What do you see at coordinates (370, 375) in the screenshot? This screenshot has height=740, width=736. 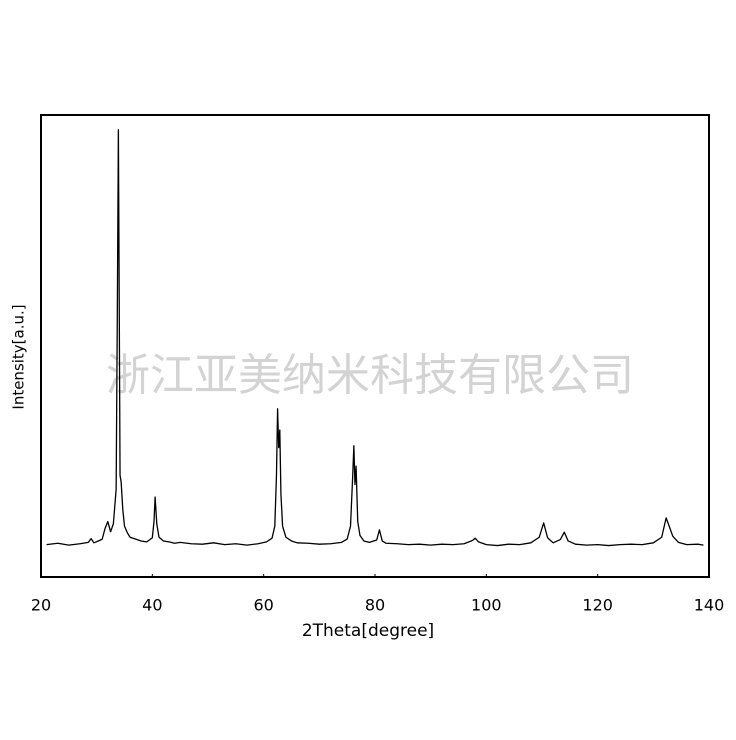 I see `watermark: 浙江亚美纳米科技有限公司` at bounding box center [370, 375].